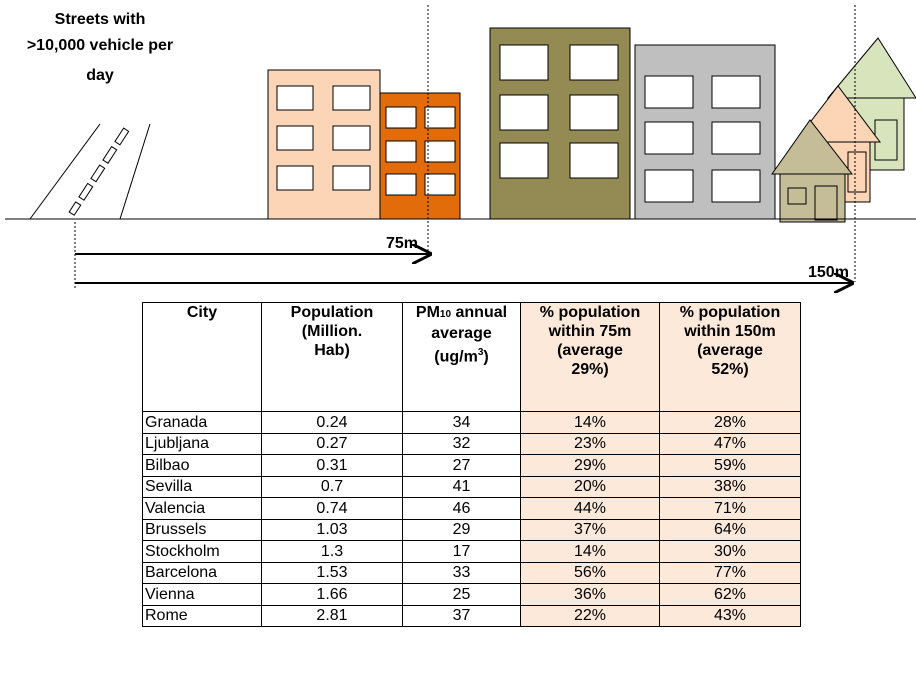  Describe the element at coordinates (590, 465) in the screenshot. I see `table-cell: 29%` at that location.